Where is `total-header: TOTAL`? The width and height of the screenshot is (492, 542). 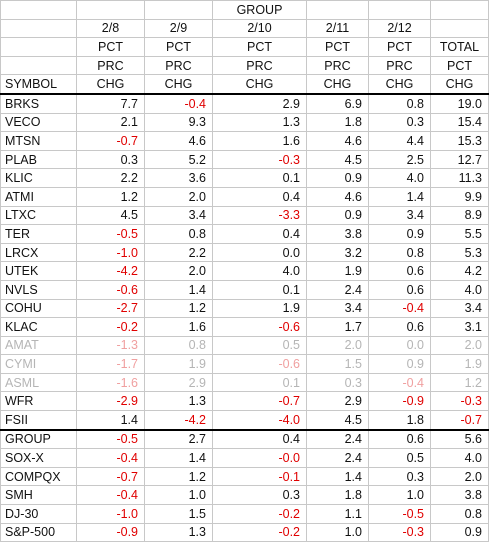
total-header: TOTAL is located at coordinates (459, 47).